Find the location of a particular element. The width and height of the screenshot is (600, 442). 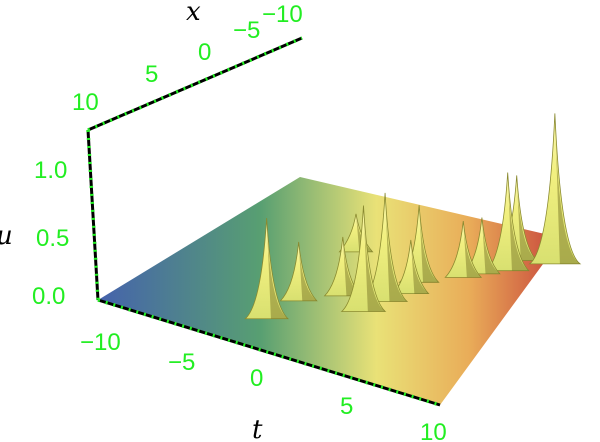

u-tick: 0.5 is located at coordinates (52, 238).